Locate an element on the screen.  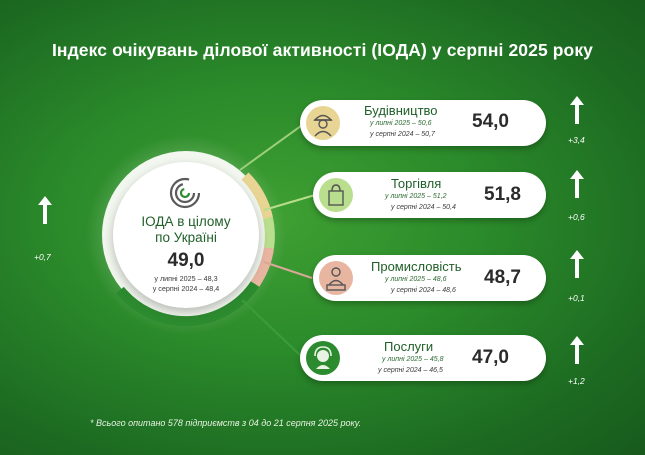
ring-arc-industry is located at coordinates (262, 267).